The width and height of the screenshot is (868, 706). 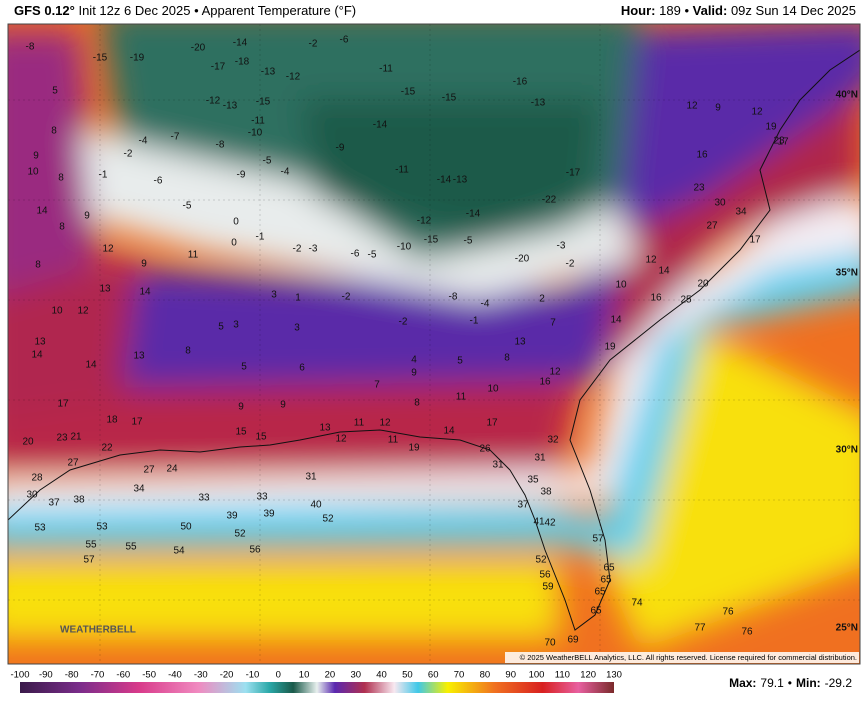 I want to click on colorbar-tick-label: -10, so click(x=253, y=675).